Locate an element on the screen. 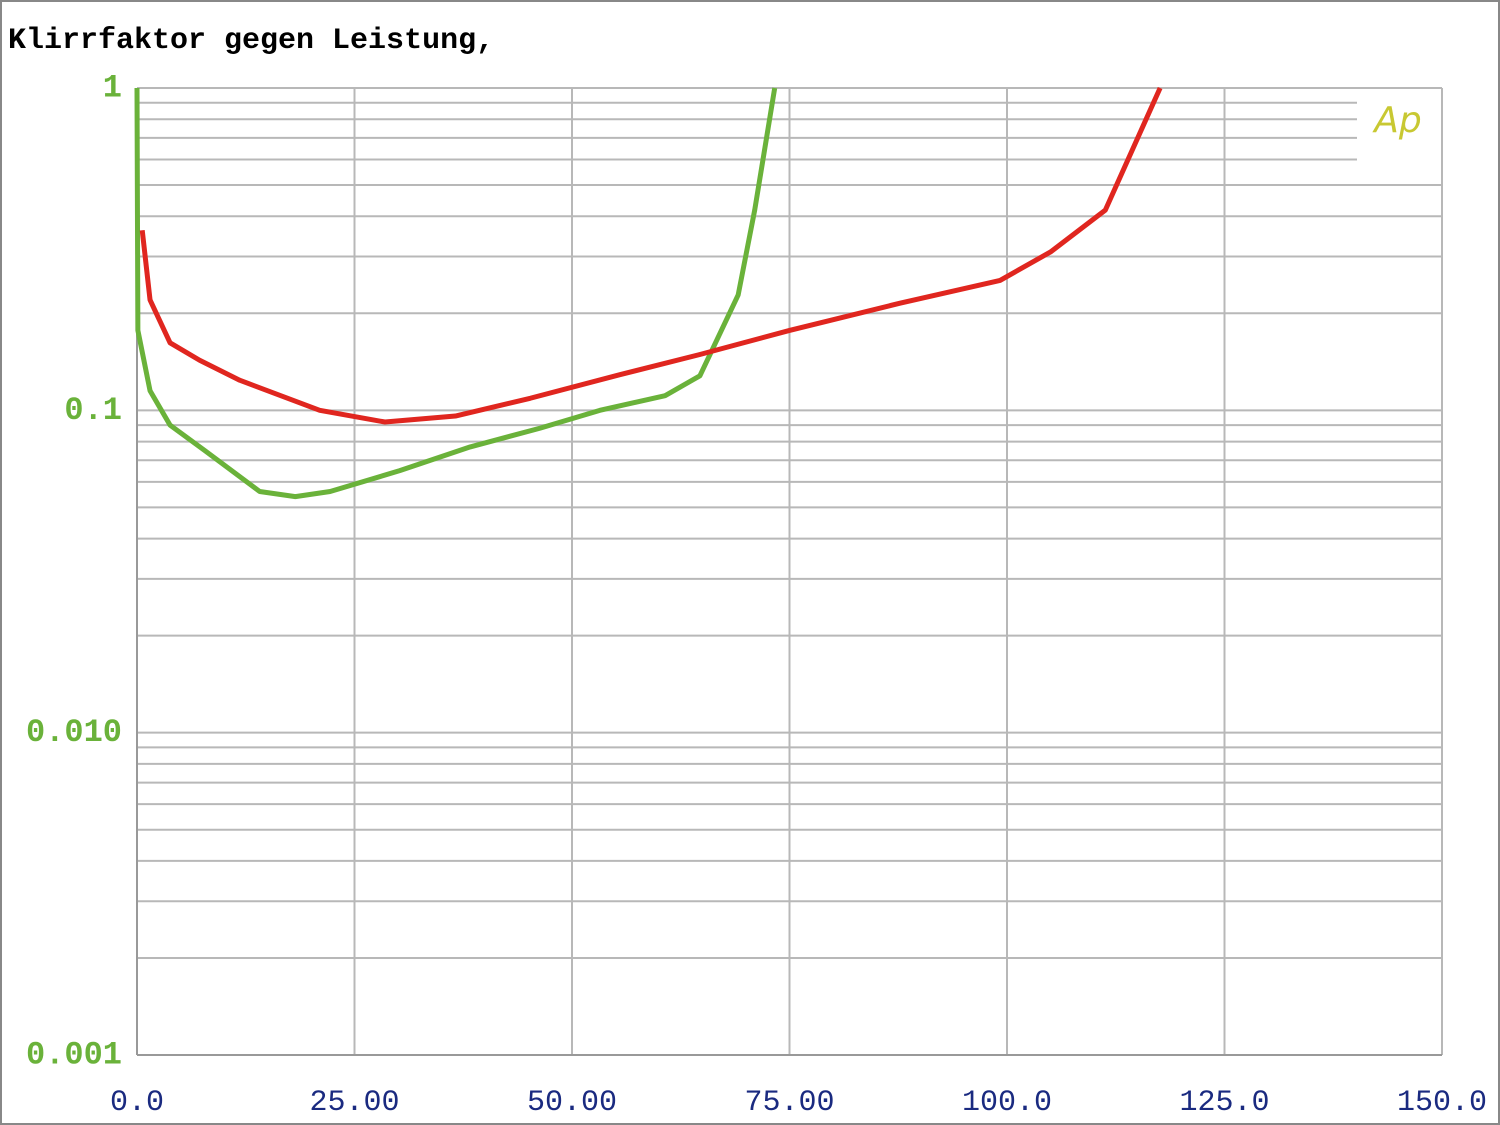 Image resolution: width=1500 pixels, height=1125 pixels. y-tick-label: 0.1 is located at coordinates (93, 410).